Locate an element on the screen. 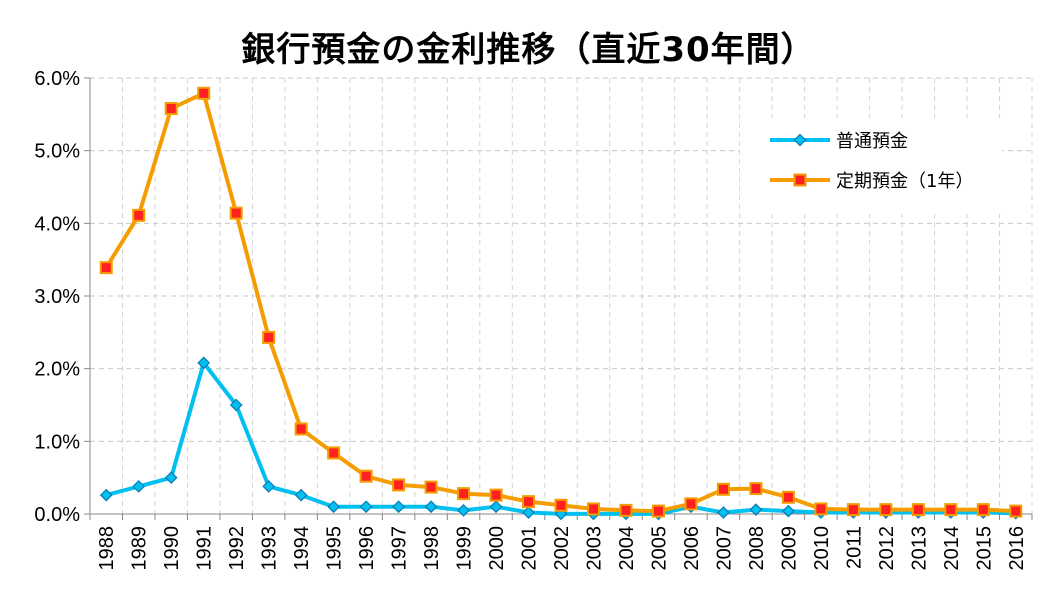 This screenshot has width=1057, height=593. x-tick-label: 1998 is located at coordinates (432, 548).